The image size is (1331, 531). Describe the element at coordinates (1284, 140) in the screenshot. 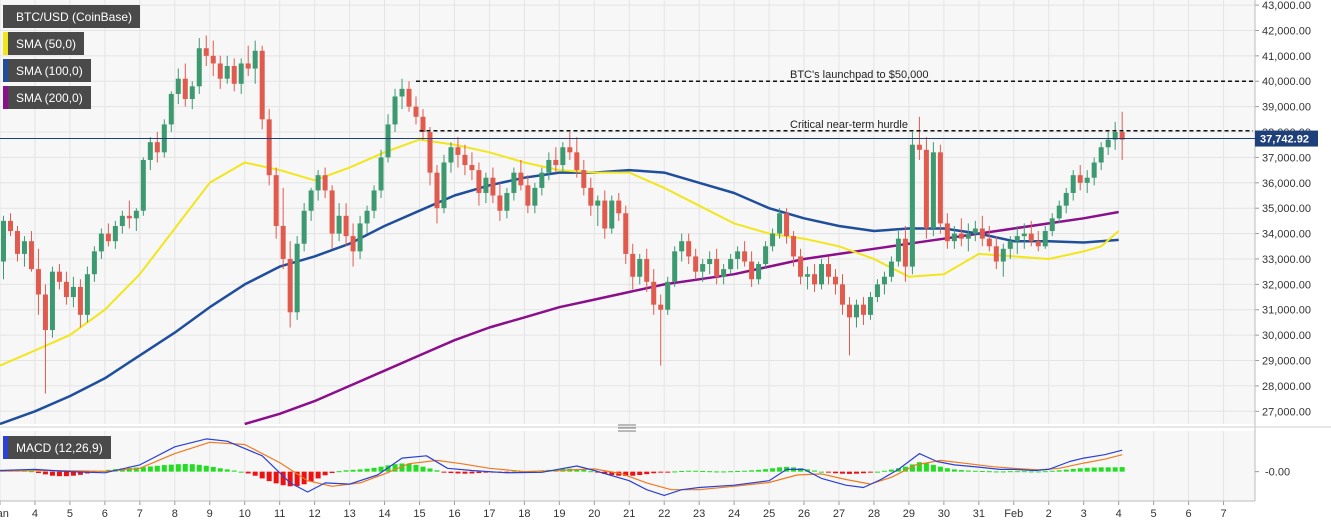

I see `current-price-label: 37,742.92` at that location.